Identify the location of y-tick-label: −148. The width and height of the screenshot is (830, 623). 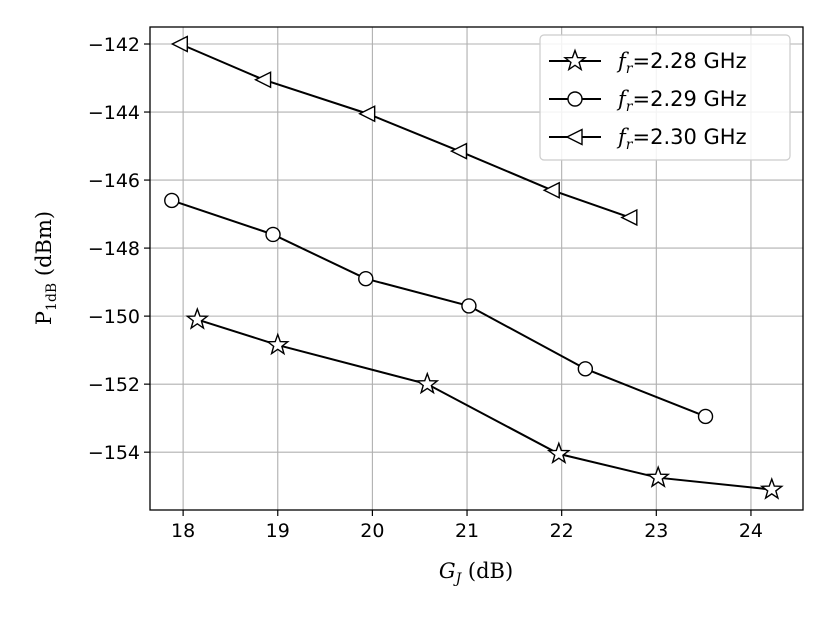
(114, 249).